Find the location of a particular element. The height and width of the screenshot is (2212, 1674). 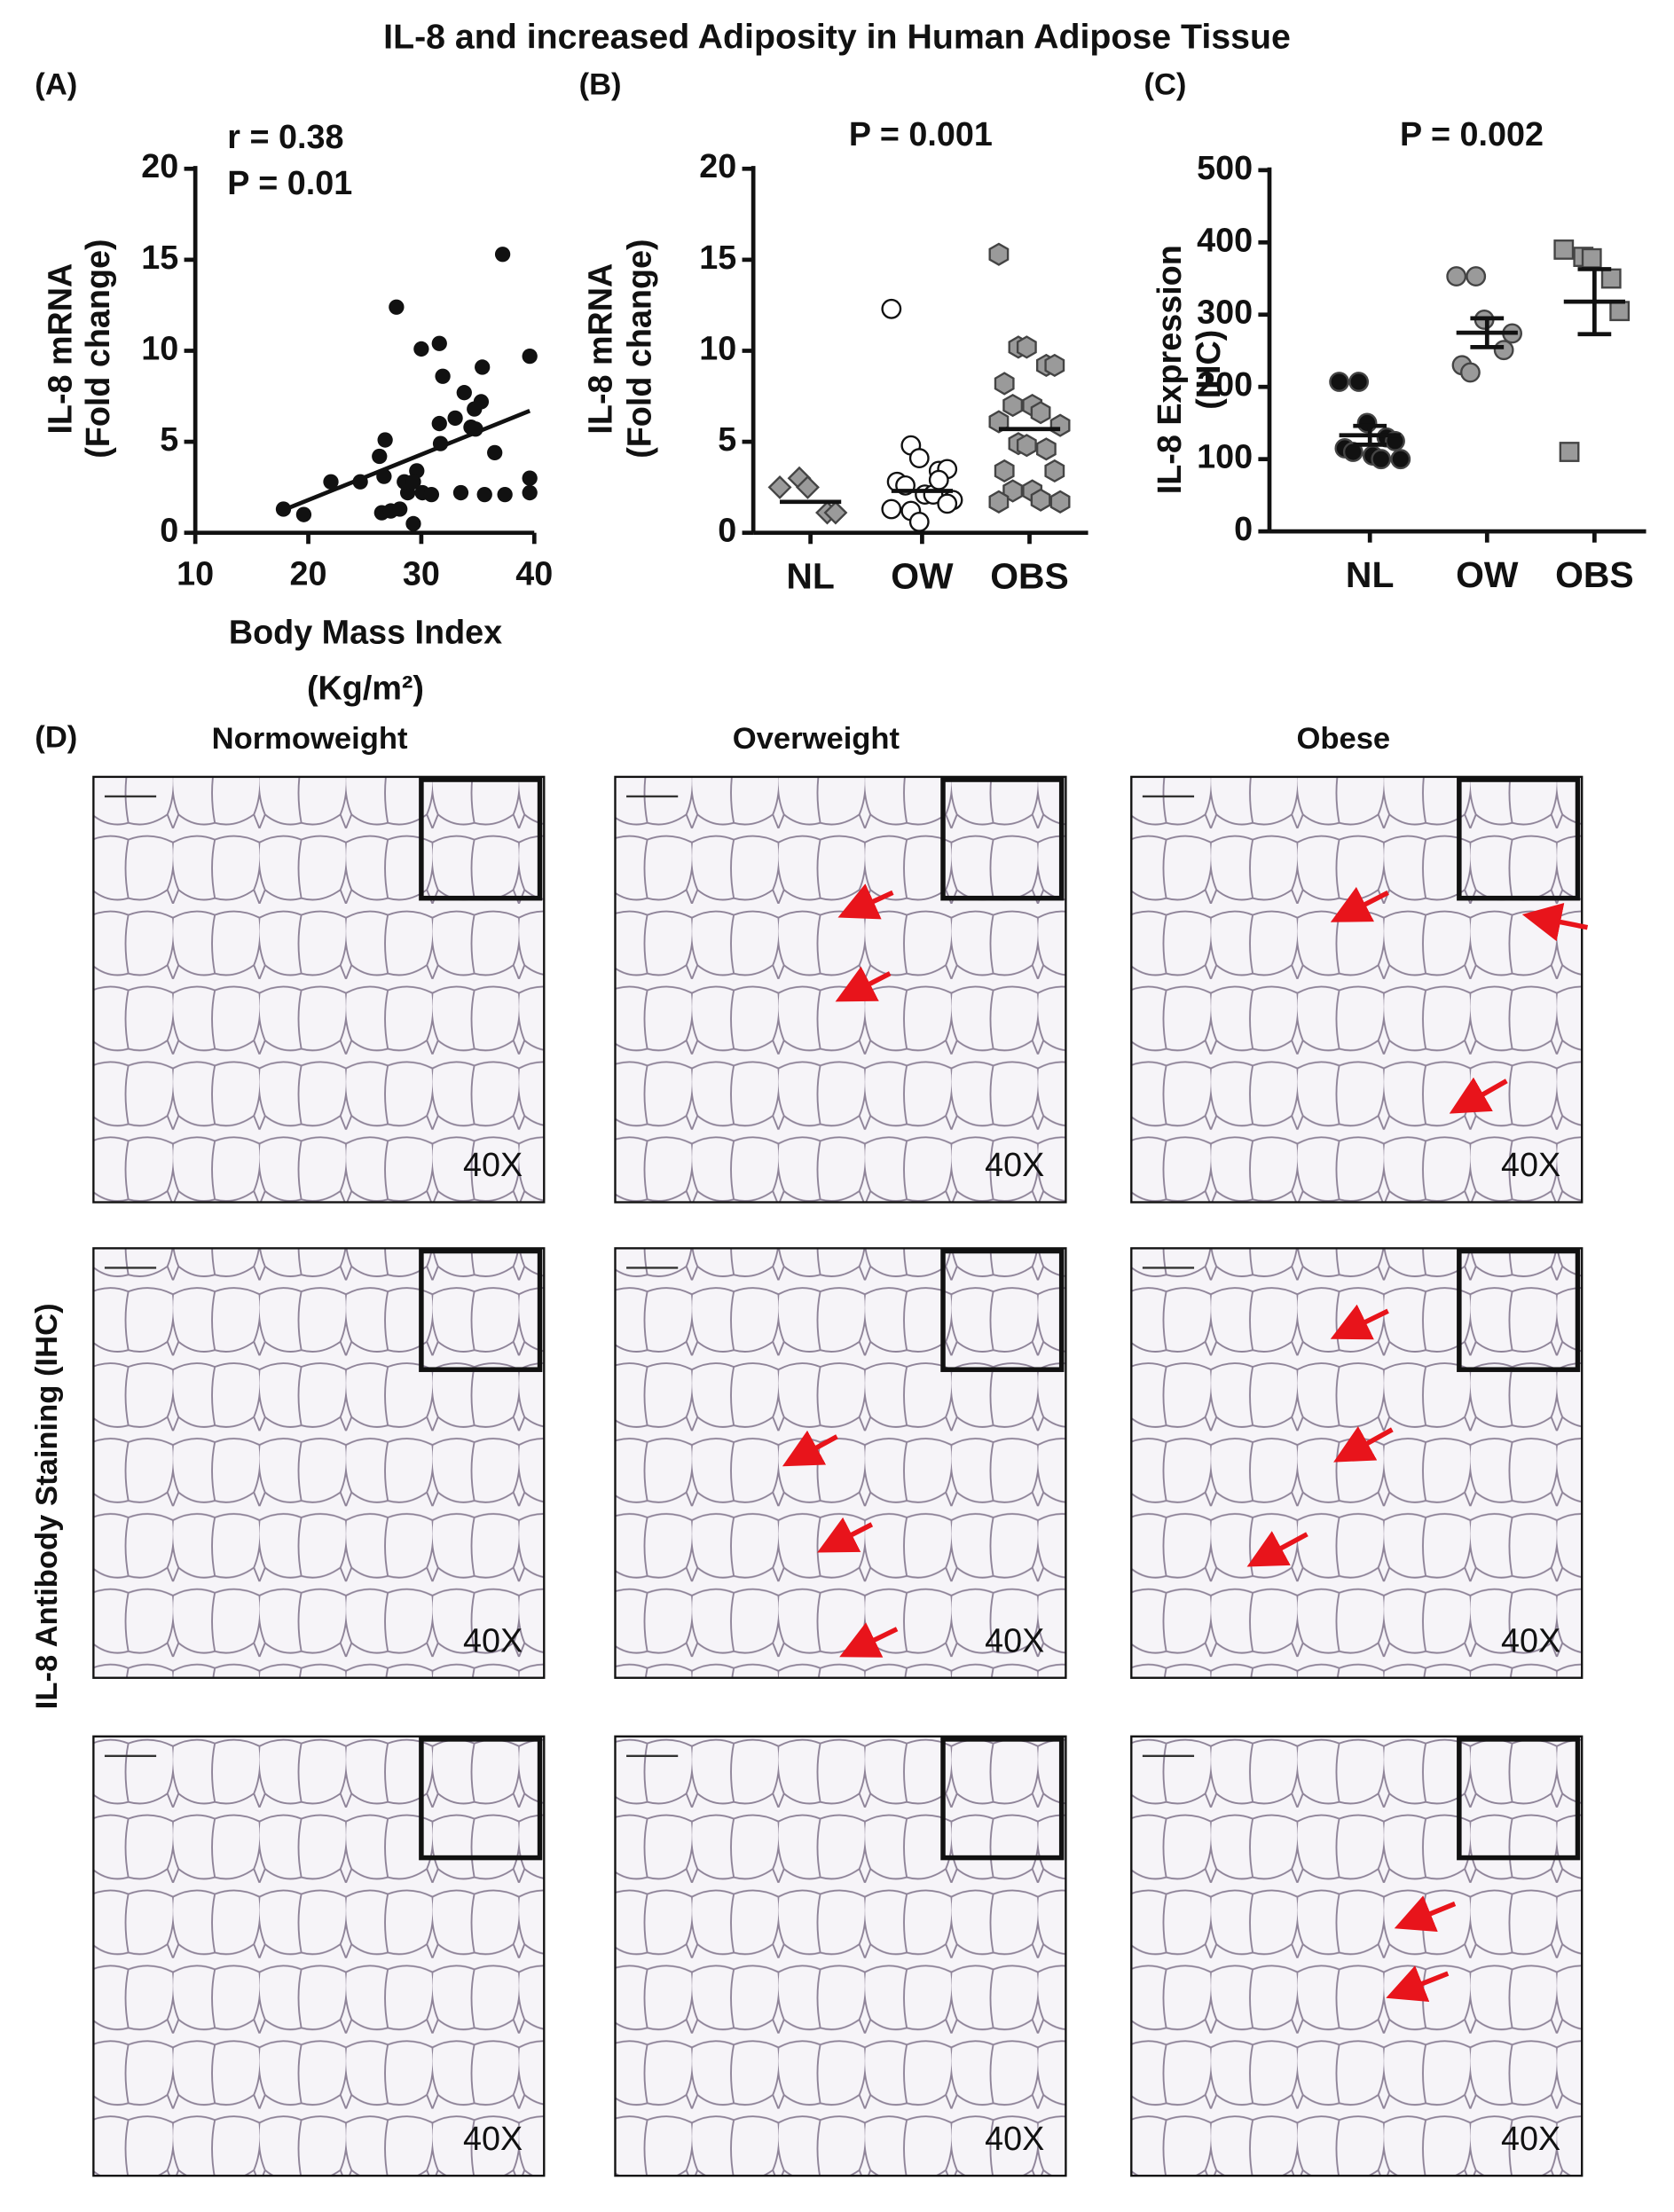

y-tick-label: 400 is located at coordinates (1225, 239).